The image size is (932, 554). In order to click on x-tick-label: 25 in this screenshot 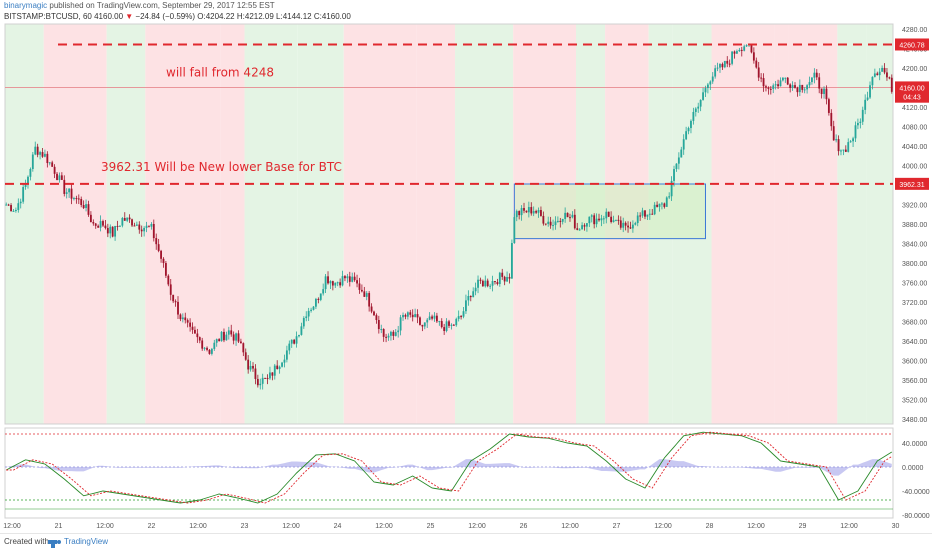, I will do `click(431, 526)`.